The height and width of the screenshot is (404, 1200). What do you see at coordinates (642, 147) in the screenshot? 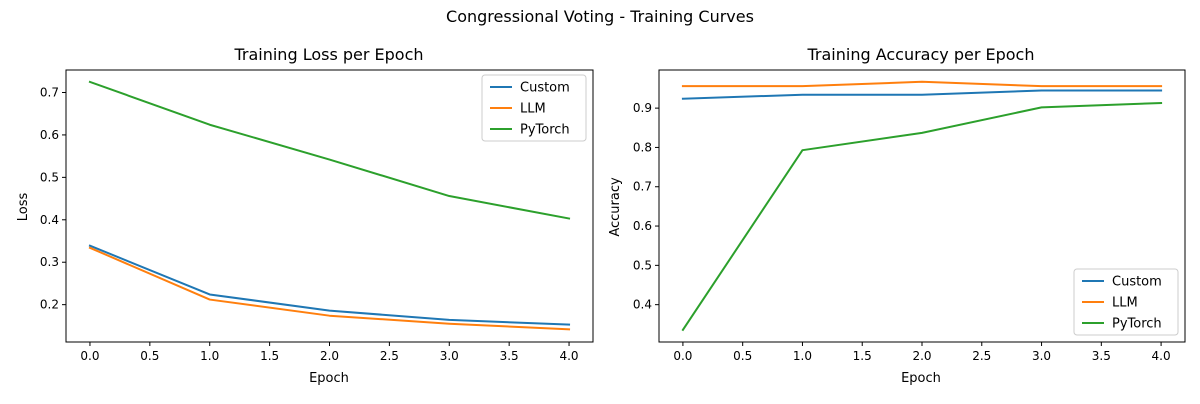
I see `y-tick-label: 0.8` at bounding box center [642, 147].